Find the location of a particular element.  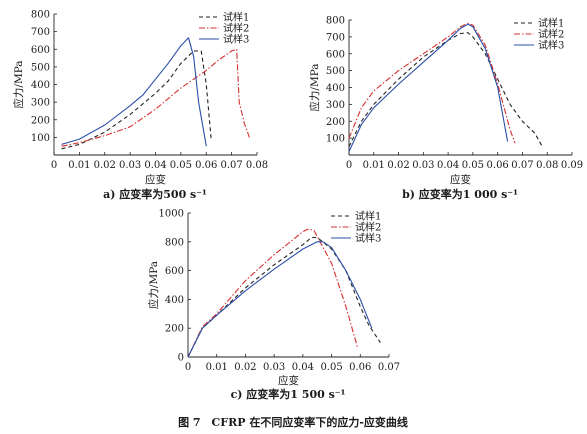

panel-caption: a) 应变率为500 s⁻¹ is located at coordinates (155, 194).